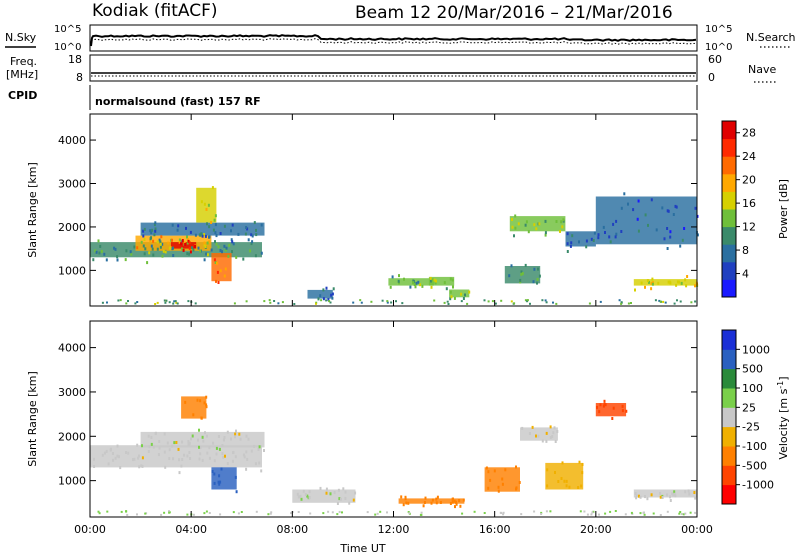  What do you see at coordinates (749, 156) in the screenshot?
I see `colorbar-tick-label: 24` at bounding box center [749, 156].